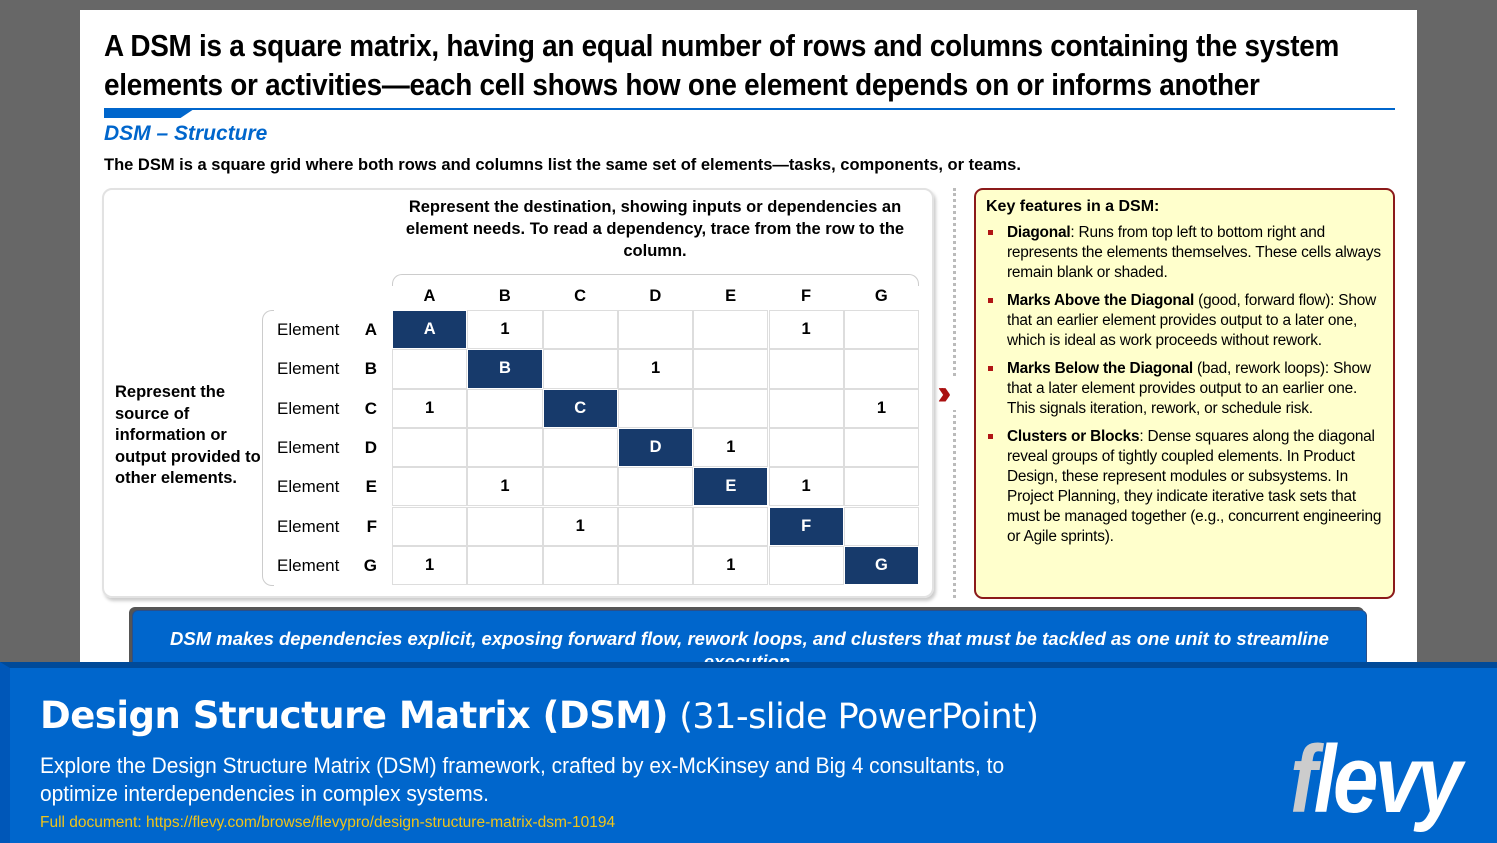 Image resolution: width=1497 pixels, height=843 pixels. What do you see at coordinates (1100, 368) in the screenshot?
I see `key-feature-term: Marks Below the Diagonal` at bounding box center [1100, 368].